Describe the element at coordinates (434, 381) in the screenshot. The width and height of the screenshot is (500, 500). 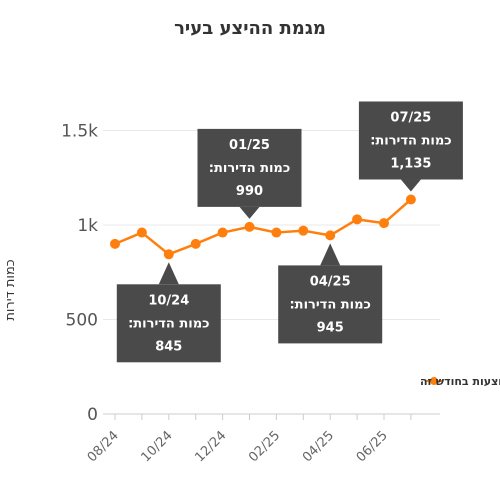
I see `legend-marker` at that location.